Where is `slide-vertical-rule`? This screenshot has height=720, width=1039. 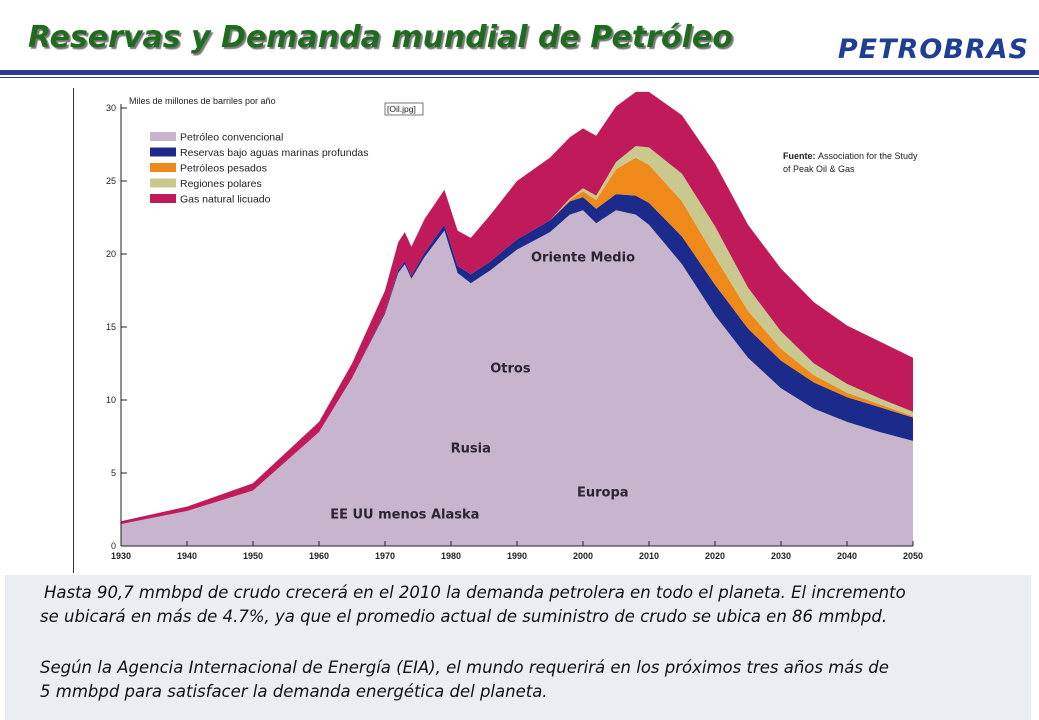 slide-vertical-rule is located at coordinates (73, 330).